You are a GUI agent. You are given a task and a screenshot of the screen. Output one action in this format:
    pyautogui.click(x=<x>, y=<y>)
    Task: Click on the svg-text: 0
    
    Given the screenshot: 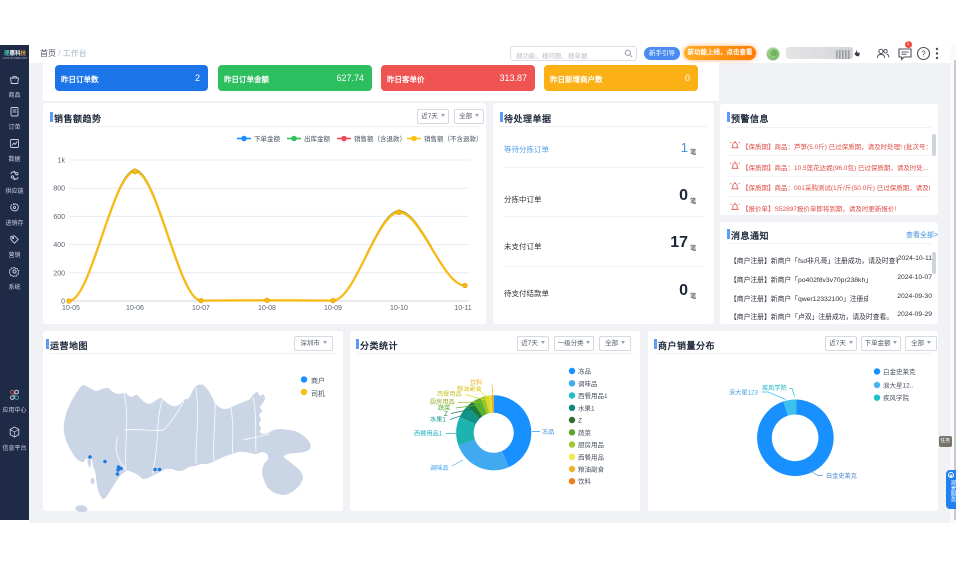 What is the action you would take?
    pyautogui.click(x=63, y=302)
    